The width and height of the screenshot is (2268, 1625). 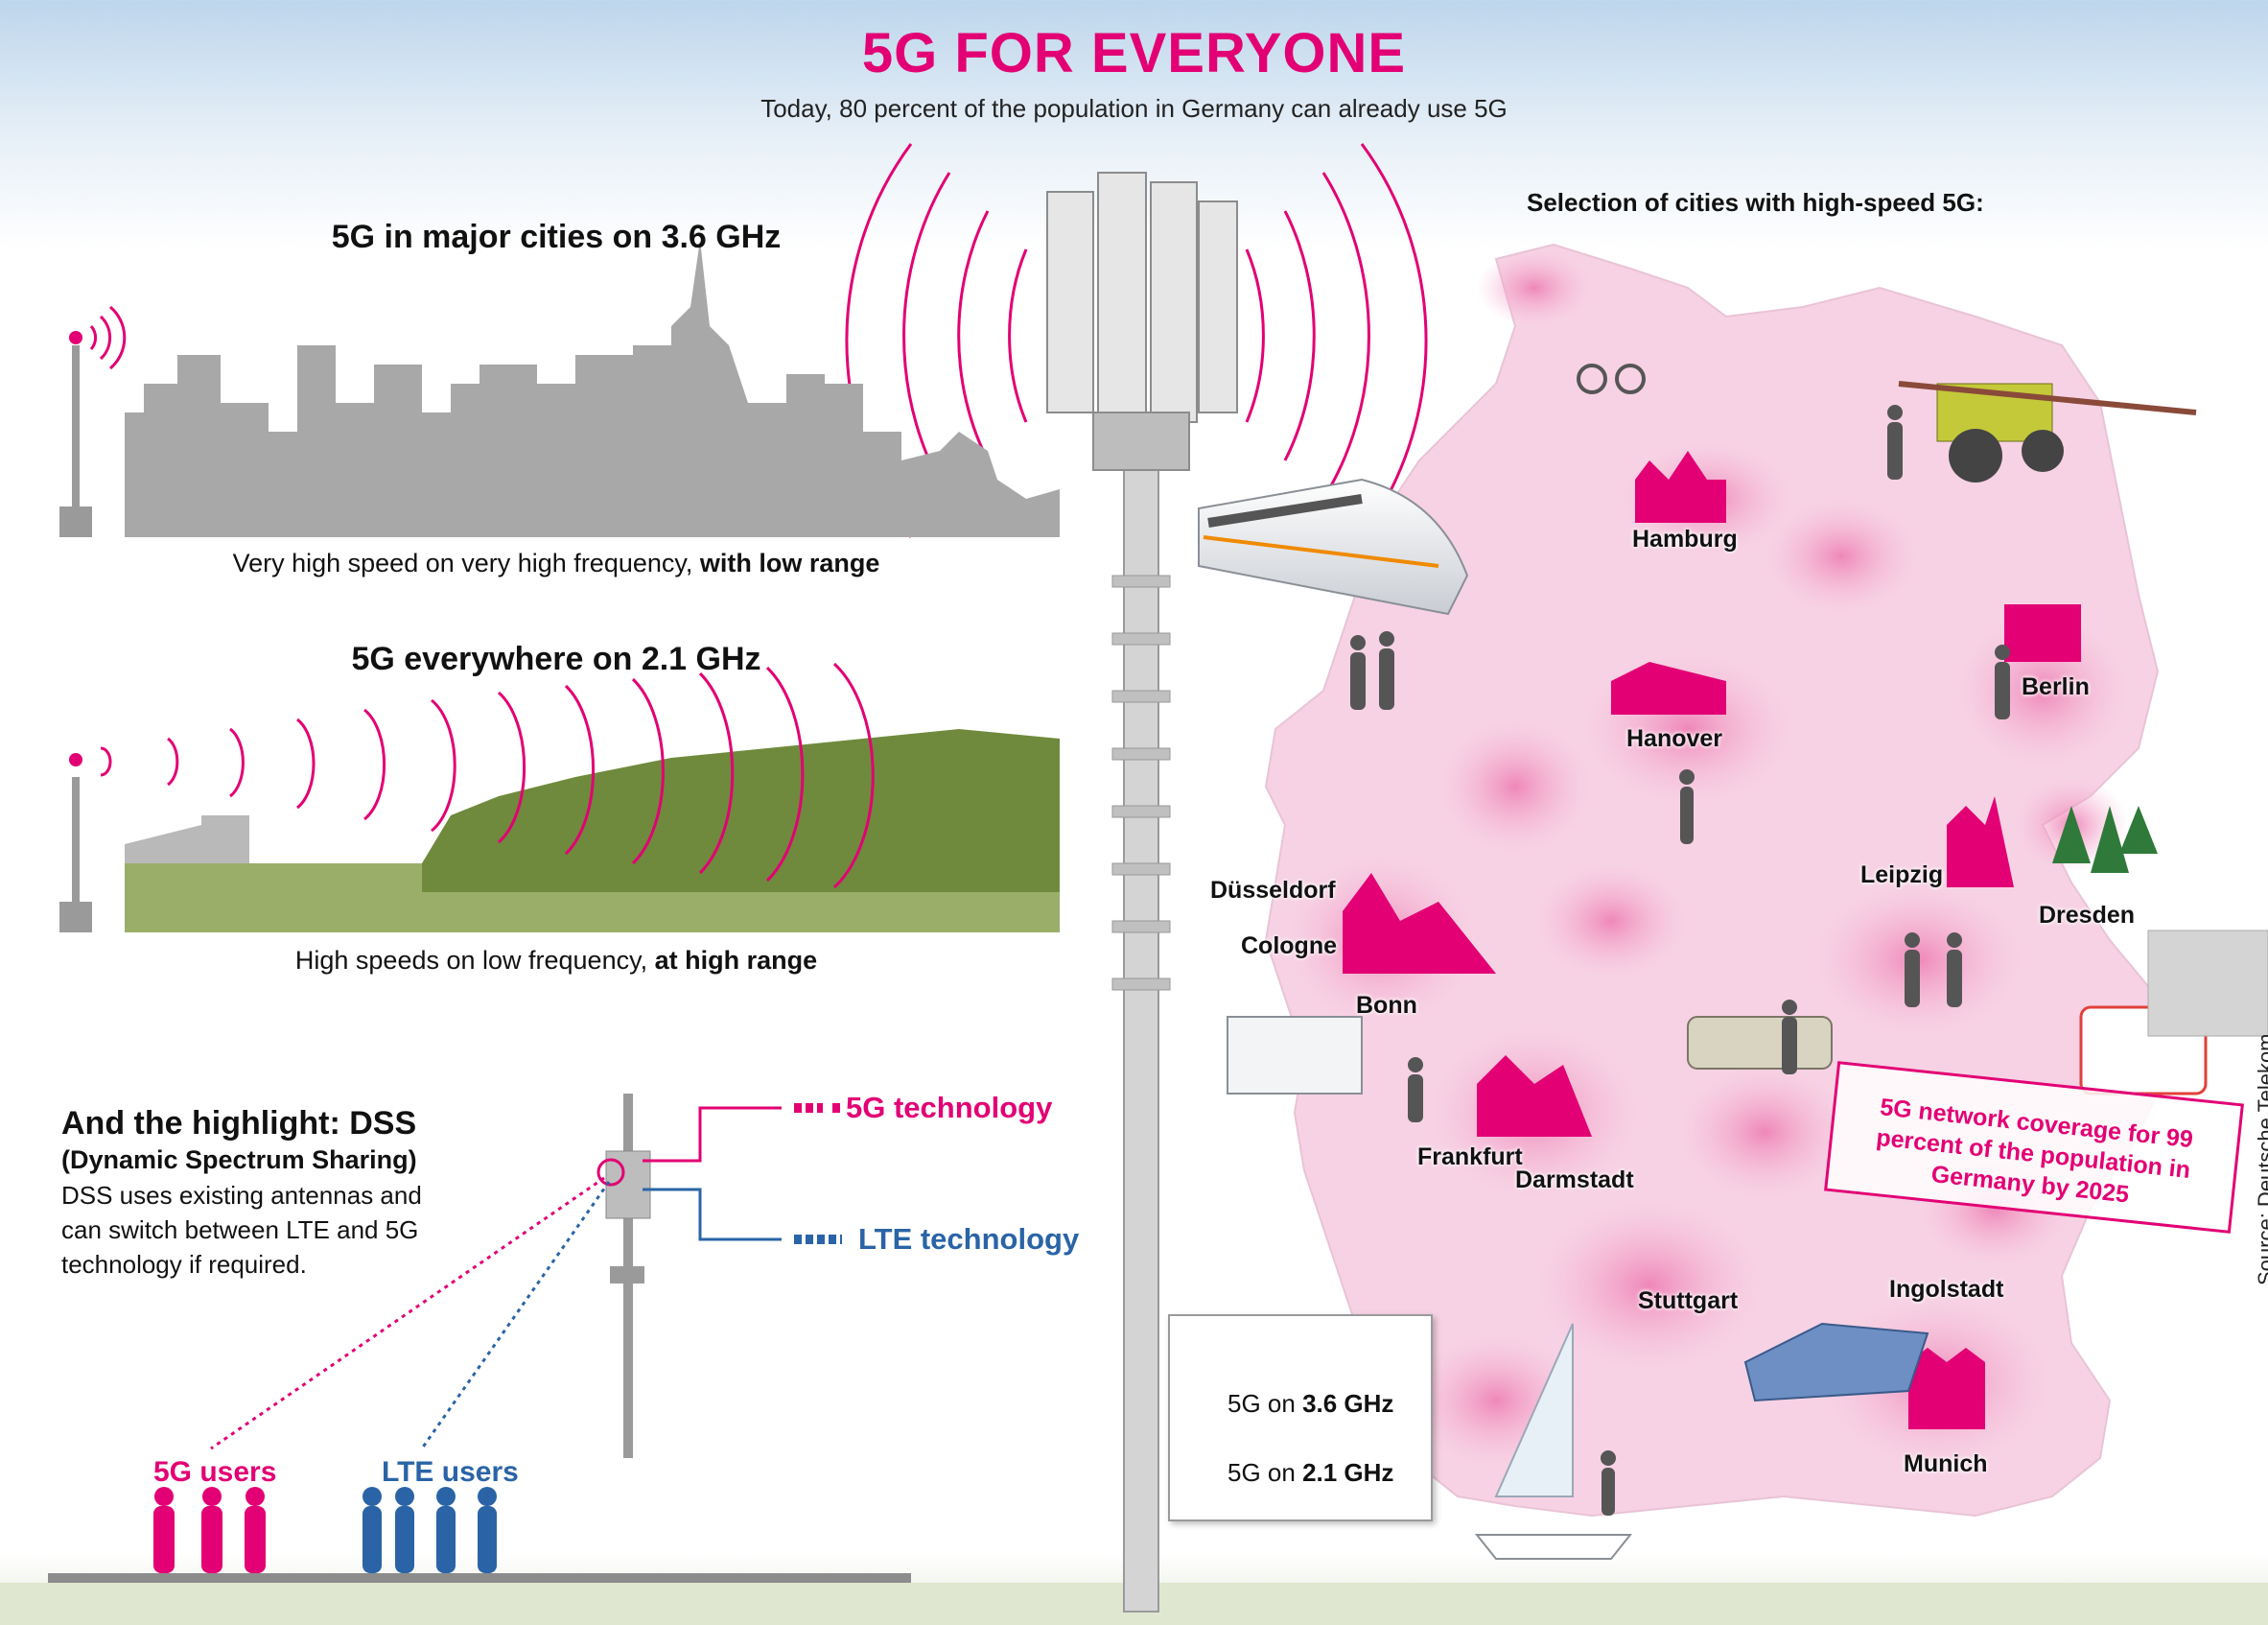 I want to click on sailboat-illustration, so click(x=1554, y=1442).